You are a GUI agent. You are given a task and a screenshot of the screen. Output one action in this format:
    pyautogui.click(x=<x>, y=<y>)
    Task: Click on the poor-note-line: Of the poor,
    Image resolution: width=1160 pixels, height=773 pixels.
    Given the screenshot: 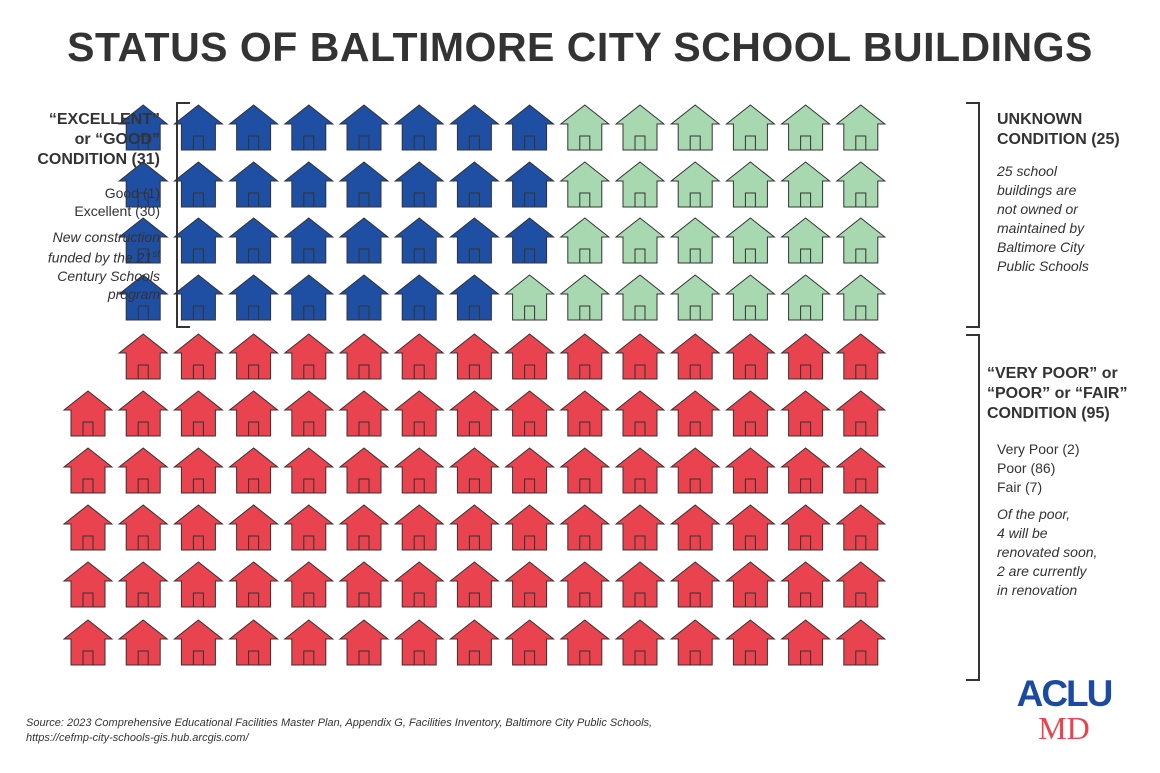 What is the action you would take?
    pyautogui.click(x=1034, y=514)
    